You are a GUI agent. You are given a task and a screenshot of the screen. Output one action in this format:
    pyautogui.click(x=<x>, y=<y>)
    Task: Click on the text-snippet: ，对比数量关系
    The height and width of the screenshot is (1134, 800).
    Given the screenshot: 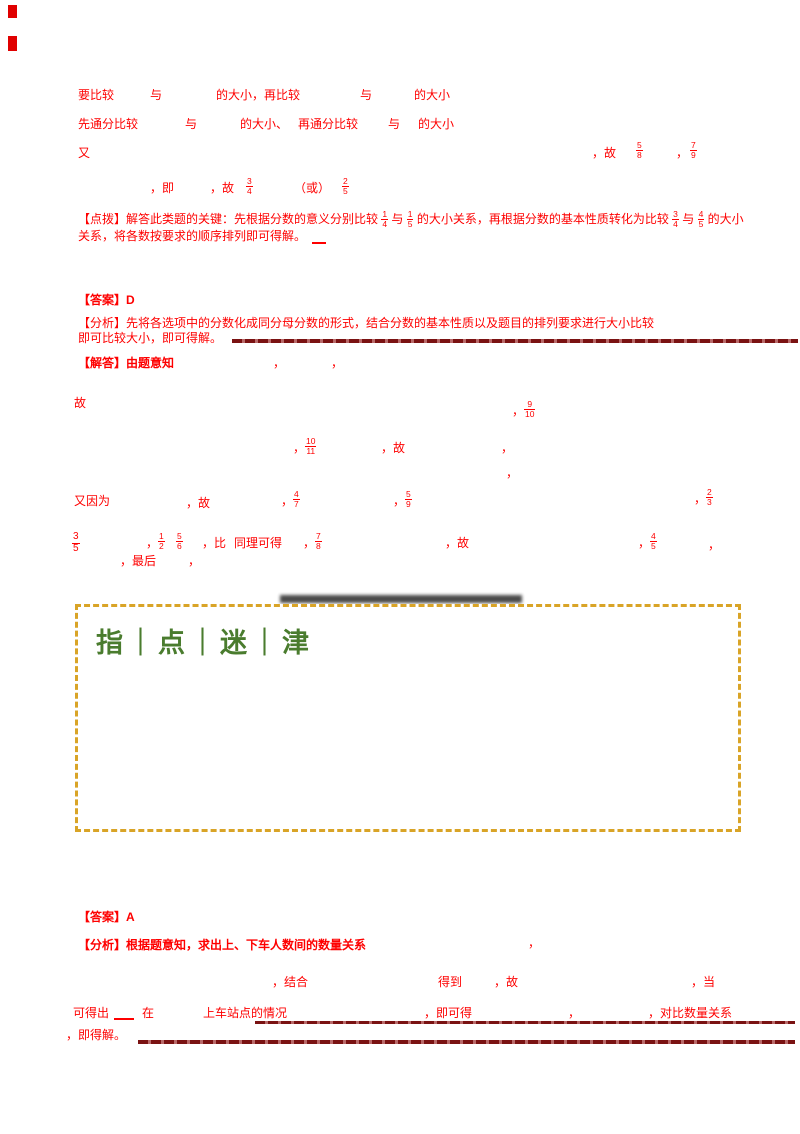 What is the action you would take?
    pyautogui.click(x=690, y=1013)
    